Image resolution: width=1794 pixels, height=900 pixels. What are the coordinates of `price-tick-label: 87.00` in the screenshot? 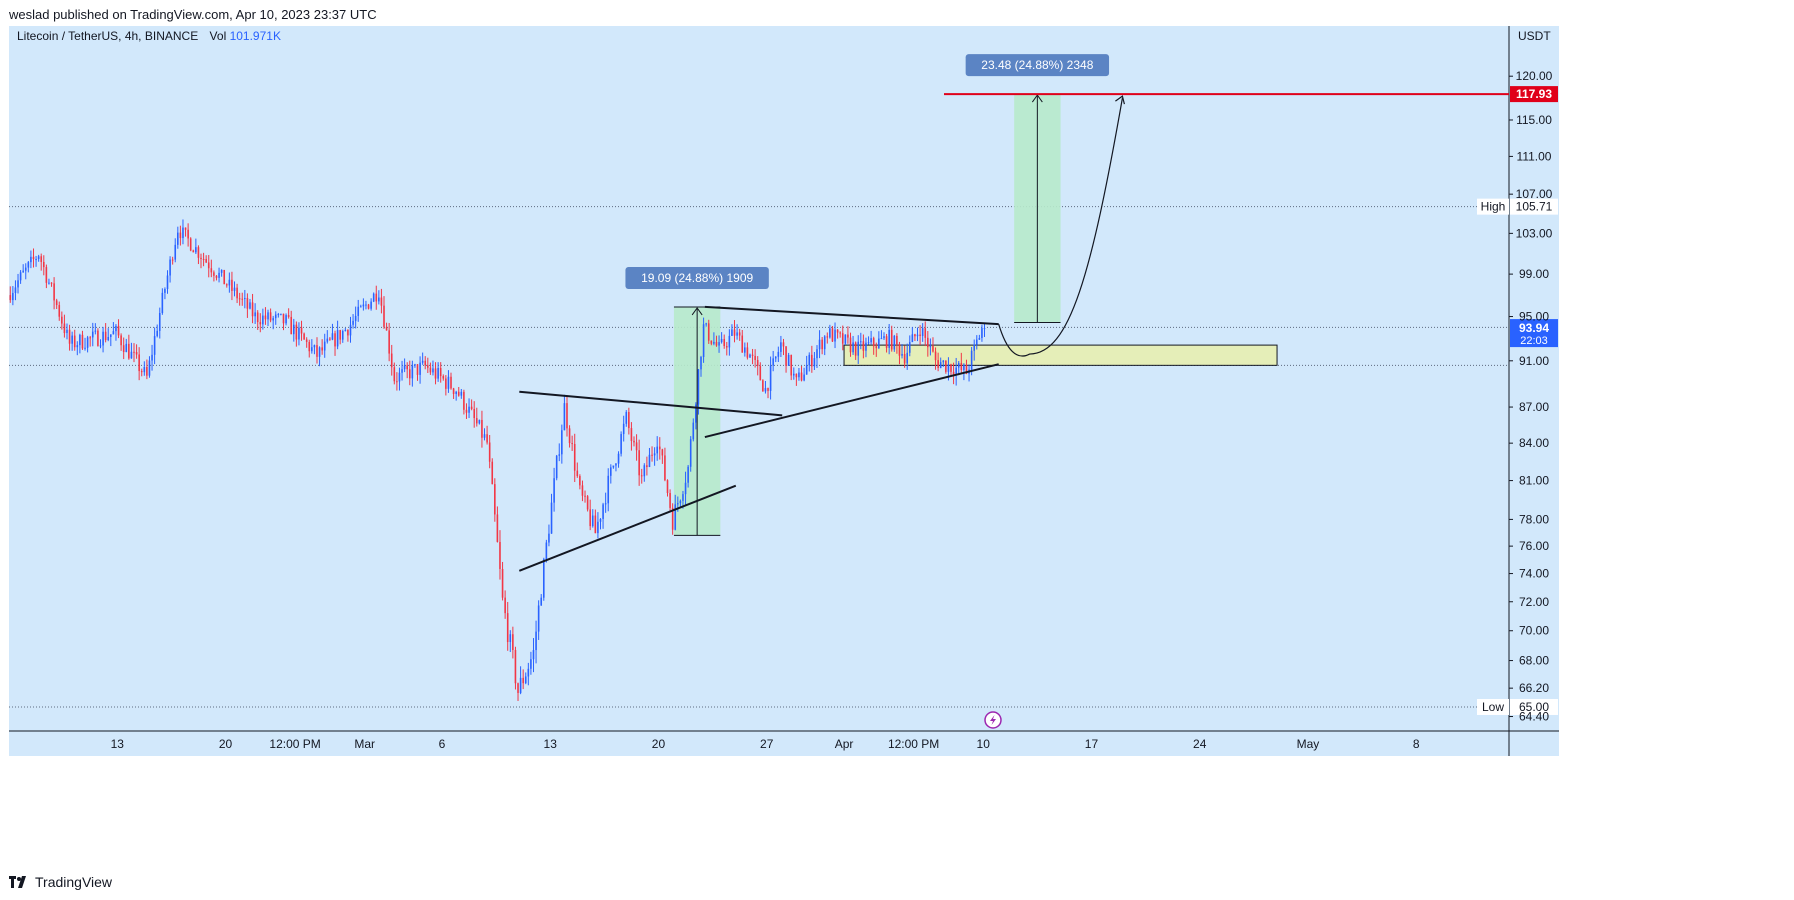 It's located at (1534, 407).